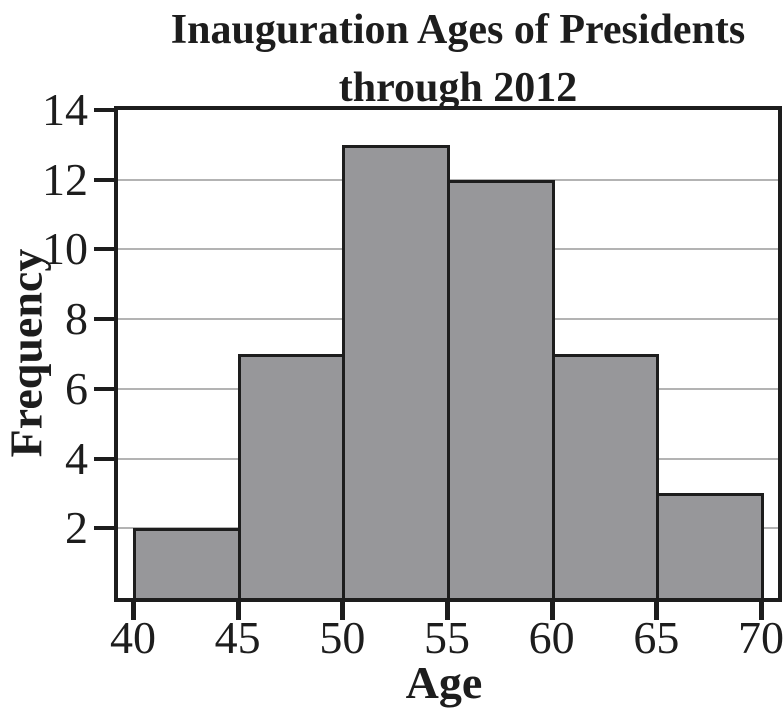 The image size is (784, 709). Describe the element at coordinates (458, 88) in the screenshot. I see `chart-title-line-2: through 2012` at that location.